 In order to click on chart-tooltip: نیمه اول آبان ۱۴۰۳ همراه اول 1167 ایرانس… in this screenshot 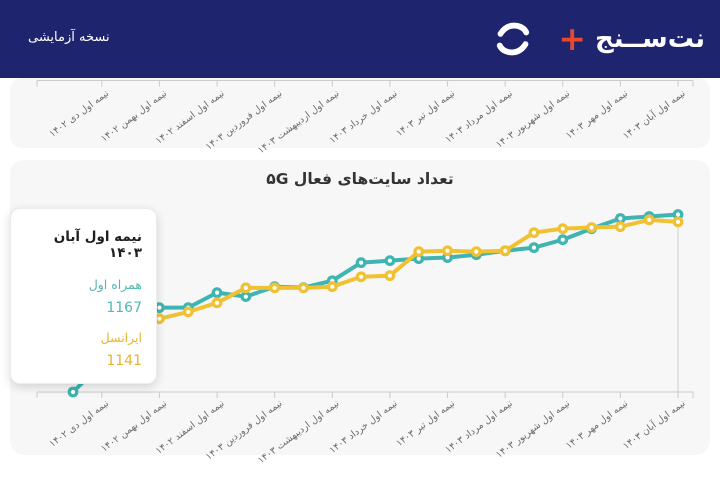, I will do `click(83, 296)`.